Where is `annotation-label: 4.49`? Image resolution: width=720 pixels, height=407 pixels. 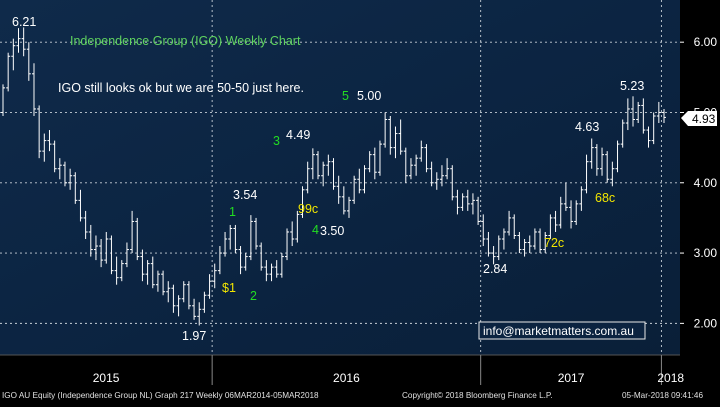
annotation-label: 4.49 is located at coordinates (298, 135).